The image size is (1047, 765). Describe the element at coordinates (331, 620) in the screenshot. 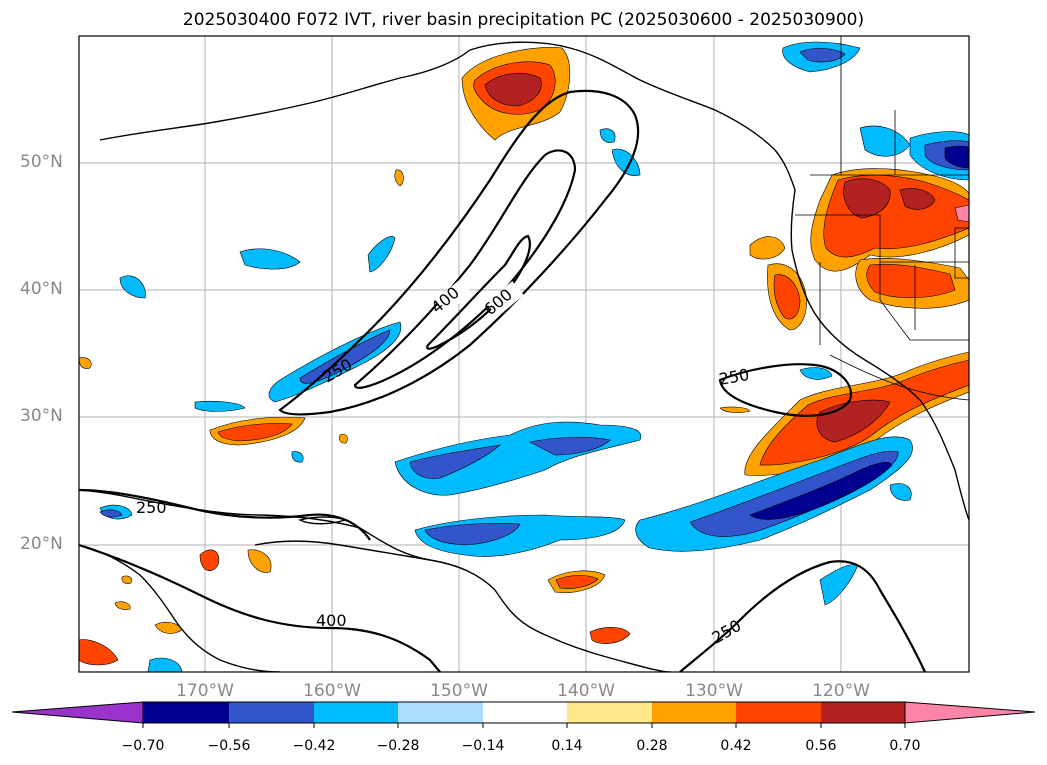

I see `contour-label: 400` at that location.